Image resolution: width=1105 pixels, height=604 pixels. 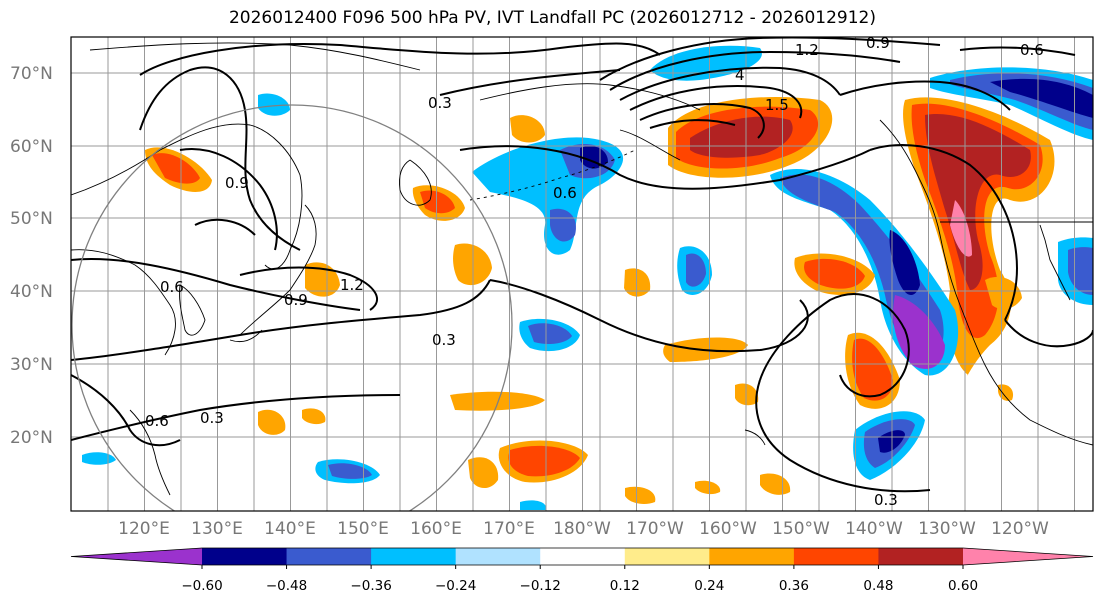 I want to click on contour-label-0-3-a: 0.3, so click(x=440, y=103).